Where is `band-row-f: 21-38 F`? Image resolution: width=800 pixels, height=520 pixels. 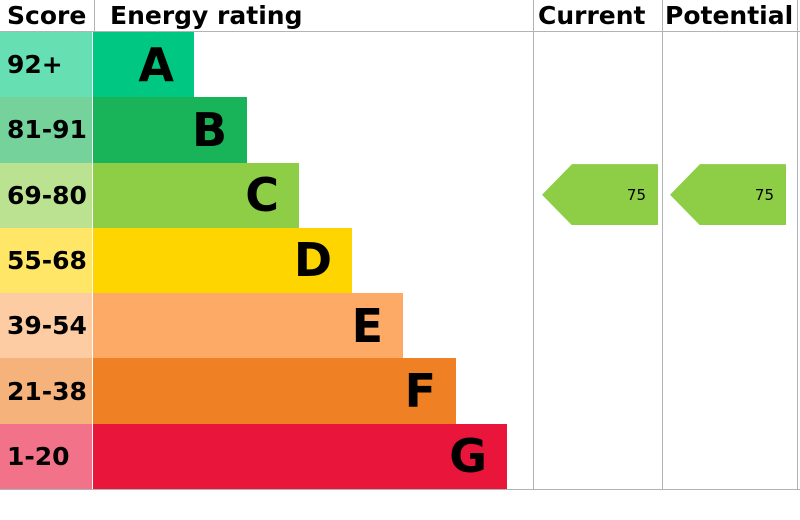
band-row-f: 21-38 F is located at coordinates (400, 391).